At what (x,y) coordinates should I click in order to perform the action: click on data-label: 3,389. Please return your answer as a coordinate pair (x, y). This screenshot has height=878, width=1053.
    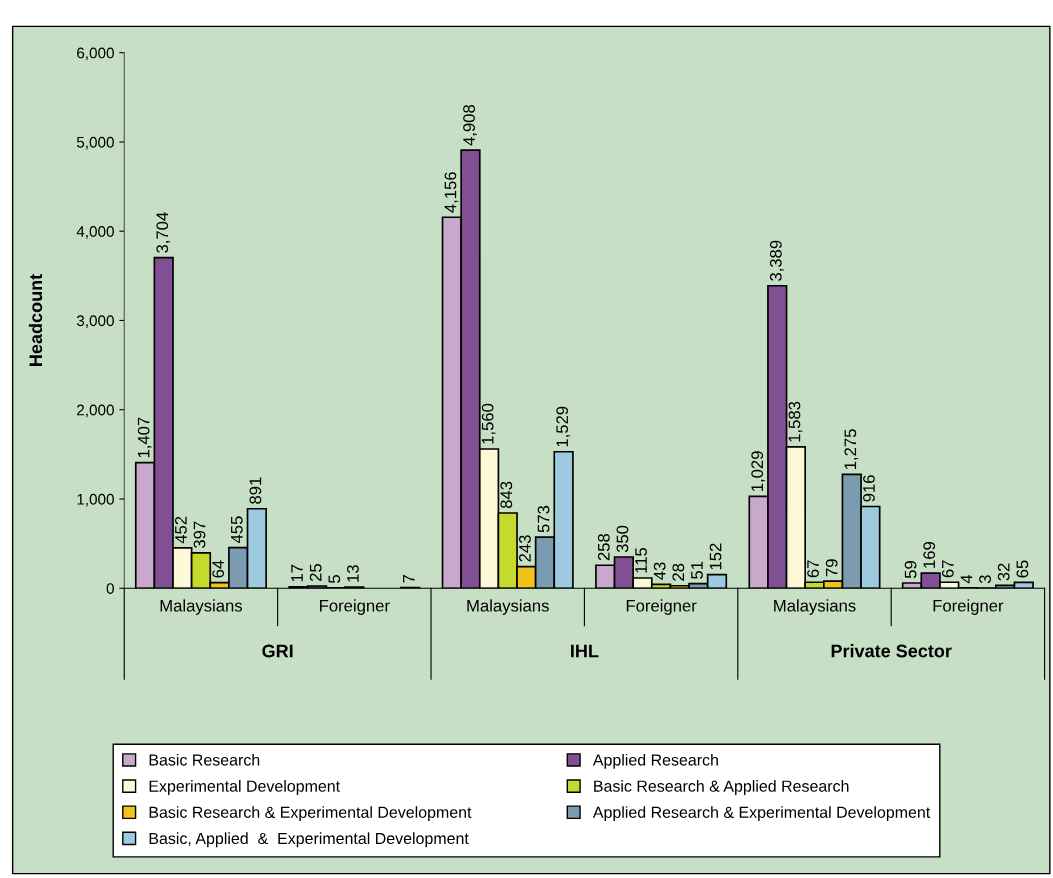
    Looking at the image, I should click on (776, 260).